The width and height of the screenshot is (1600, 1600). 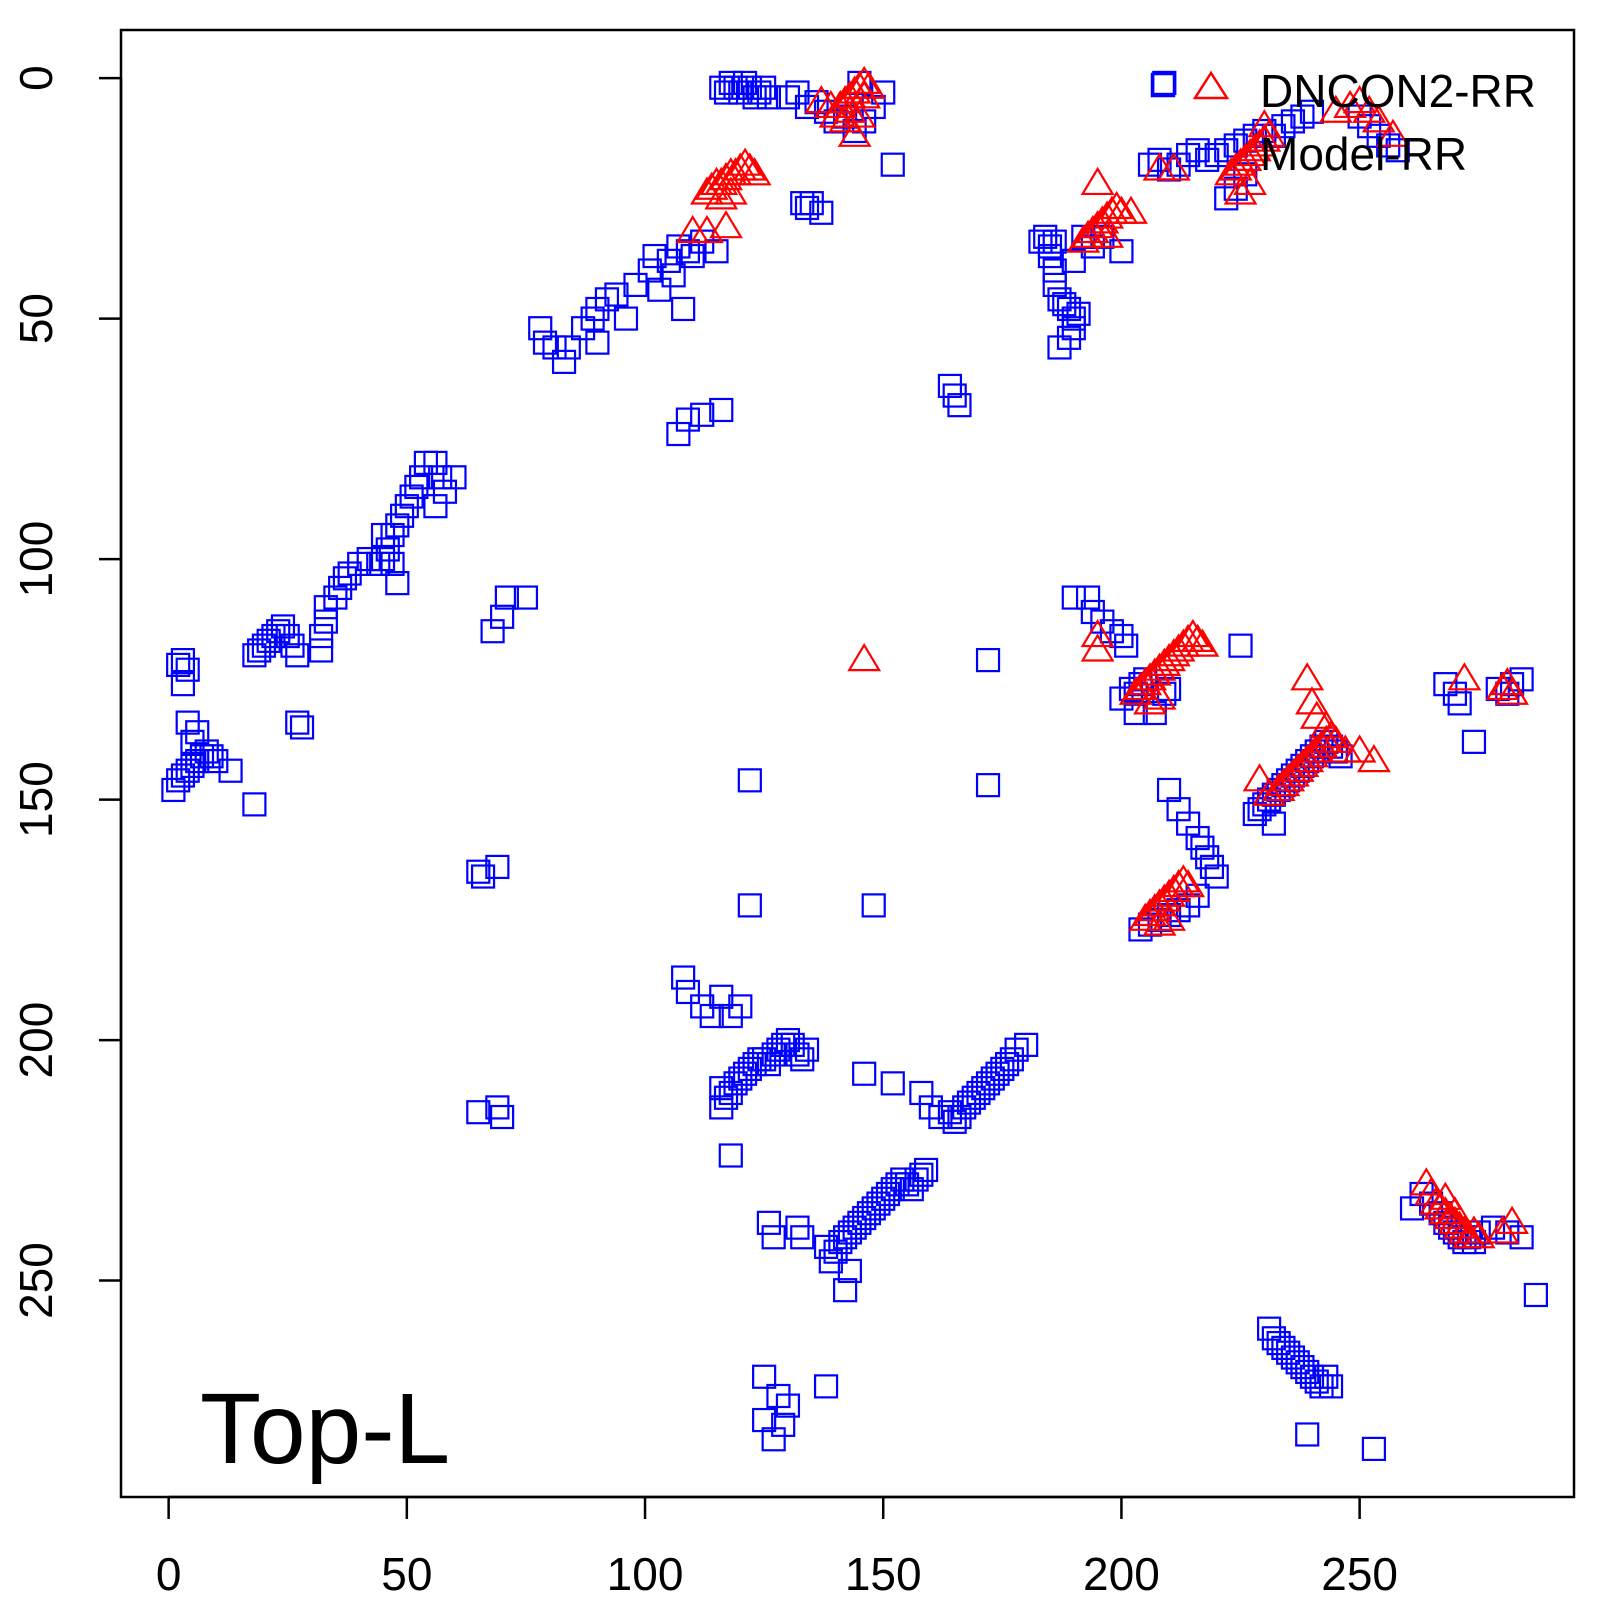 What do you see at coordinates (1211, 85) in the screenshot?
I see `legend-marker-dncon2-rr` at bounding box center [1211, 85].